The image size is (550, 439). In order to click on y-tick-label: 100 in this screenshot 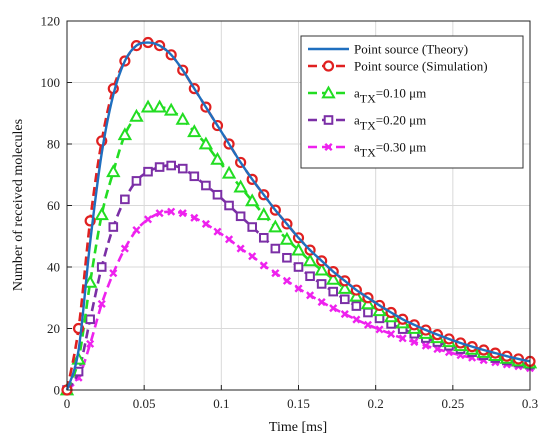, I will do `click(51, 82)`.